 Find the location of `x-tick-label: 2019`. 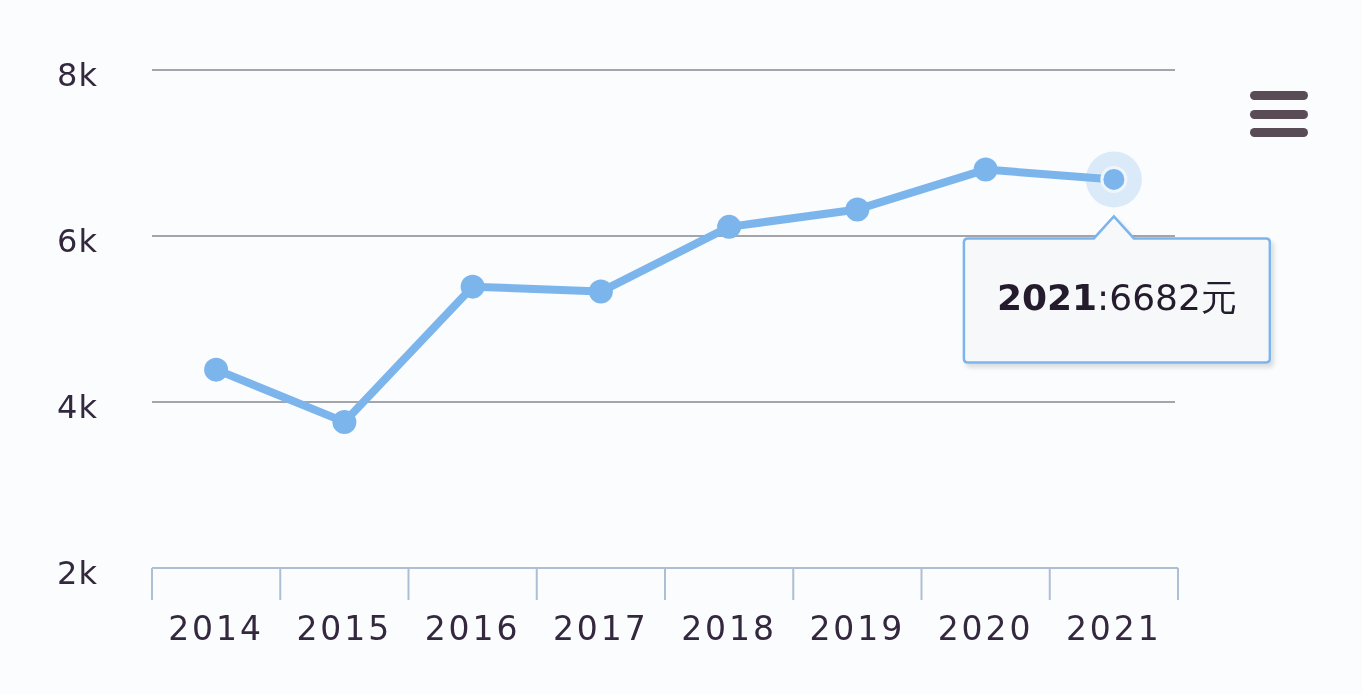

x-tick-label: 2019 is located at coordinates (857, 628).